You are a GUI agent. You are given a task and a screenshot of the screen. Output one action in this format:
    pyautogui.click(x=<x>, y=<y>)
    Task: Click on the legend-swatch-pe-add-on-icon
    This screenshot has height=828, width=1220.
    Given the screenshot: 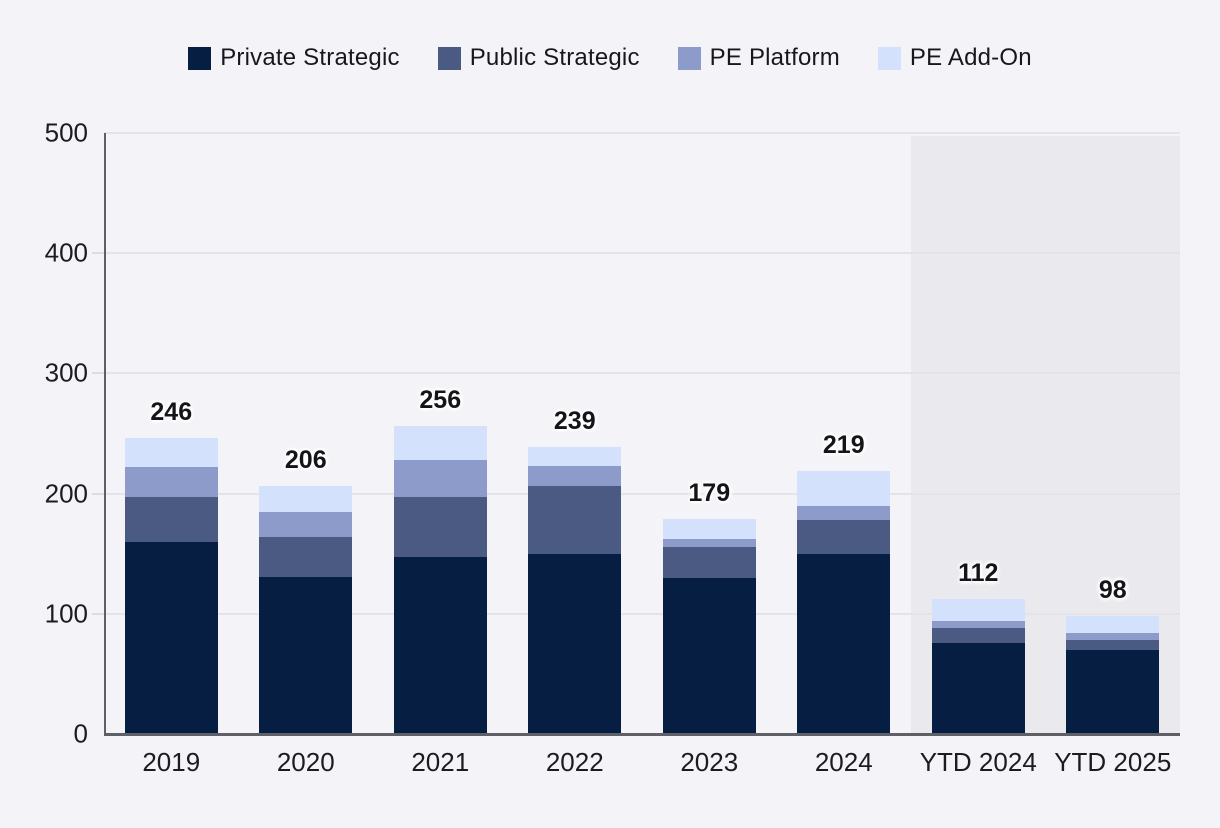 What is the action you would take?
    pyautogui.click(x=889, y=58)
    